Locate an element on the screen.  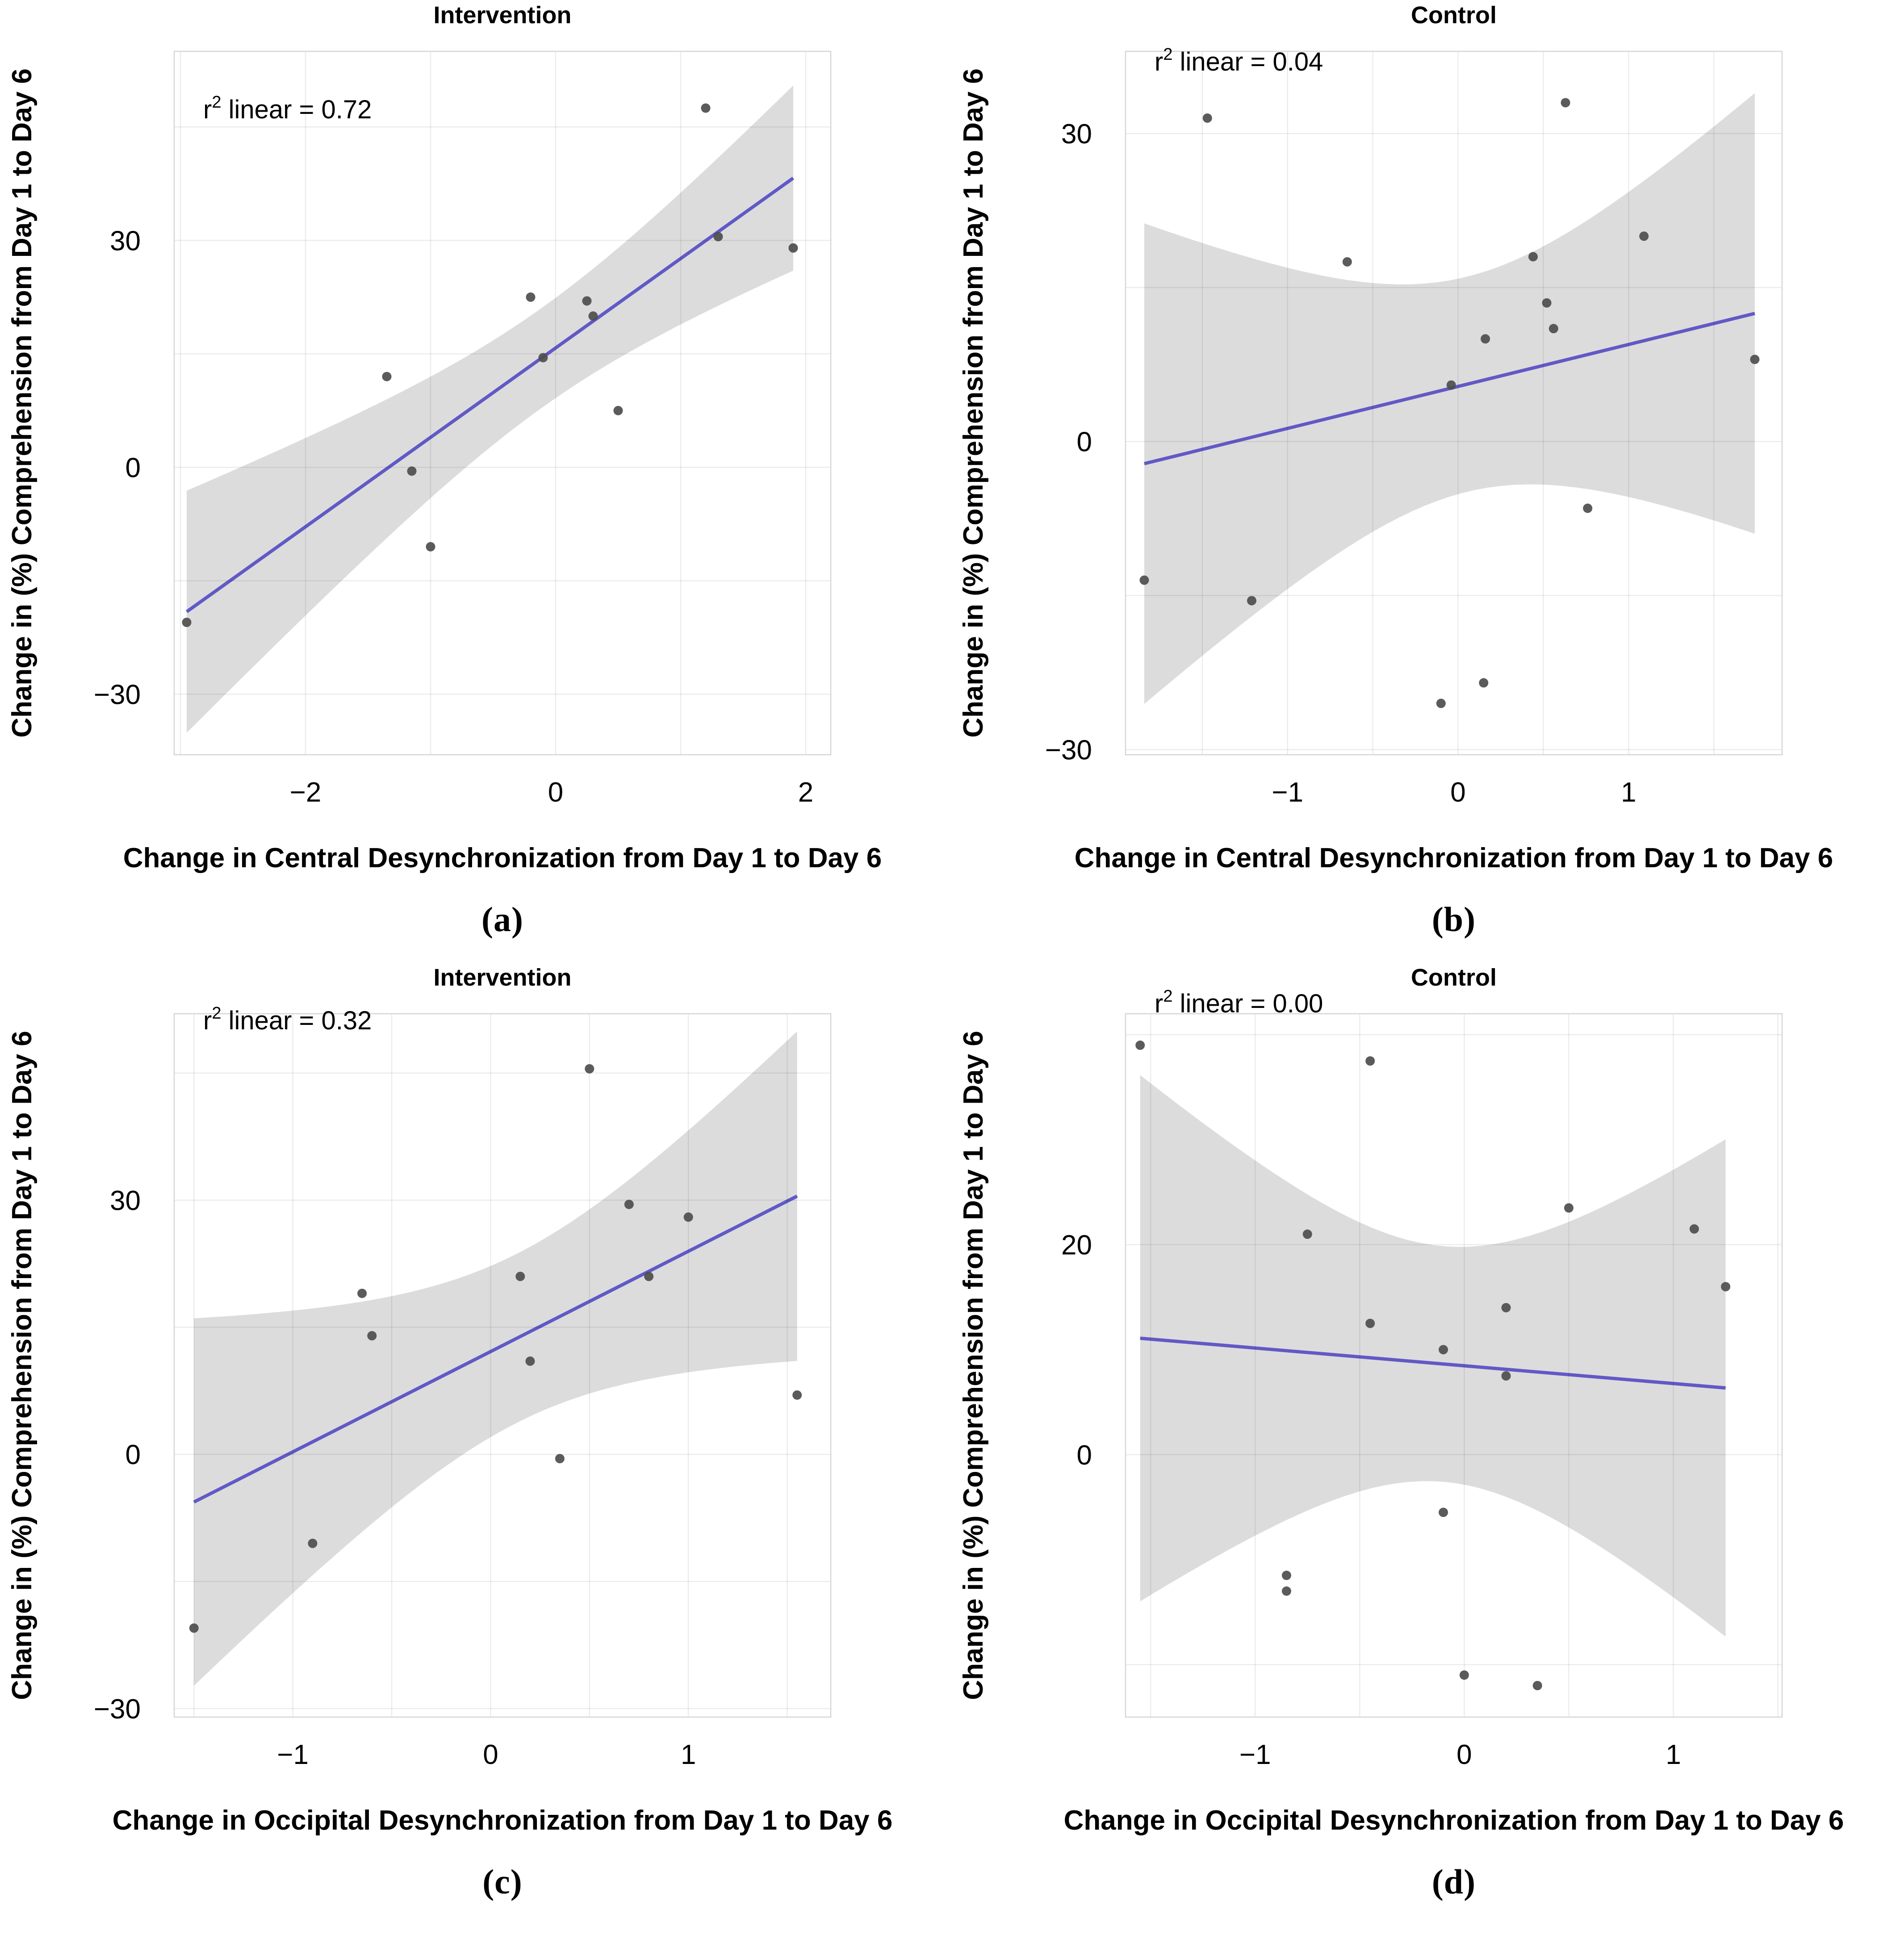
panel-caption-a: (a) is located at coordinates (502, 919).